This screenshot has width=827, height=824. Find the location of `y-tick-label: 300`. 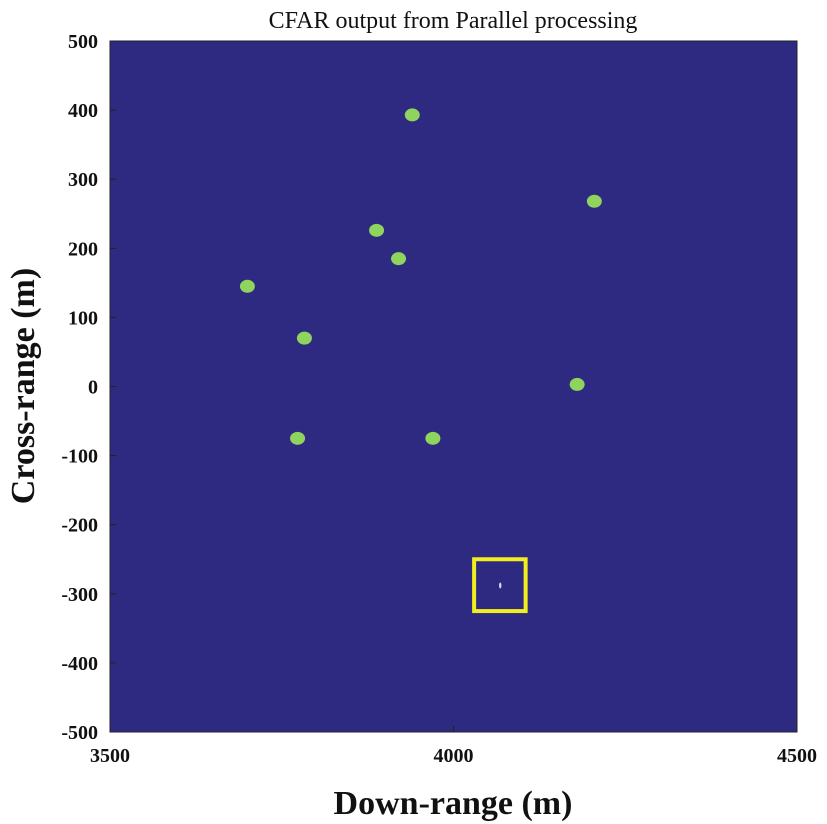

y-tick-label: 300 is located at coordinates (83, 180).